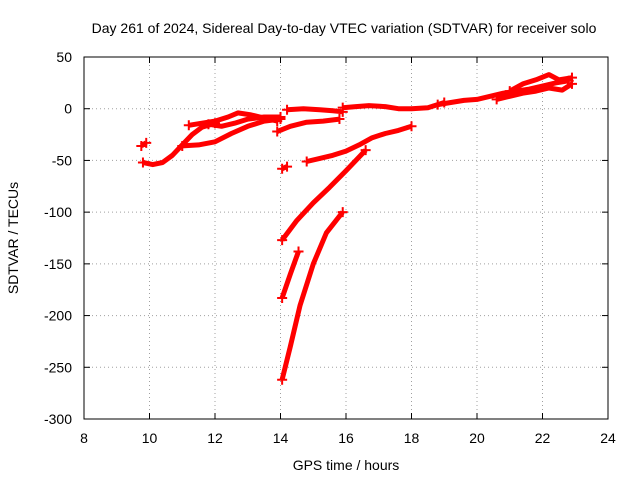 The height and width of the screenshot is (480, 640). Describe the element at coordinates (290, 274) in the screenshot. I see `series-seg15` at that location.